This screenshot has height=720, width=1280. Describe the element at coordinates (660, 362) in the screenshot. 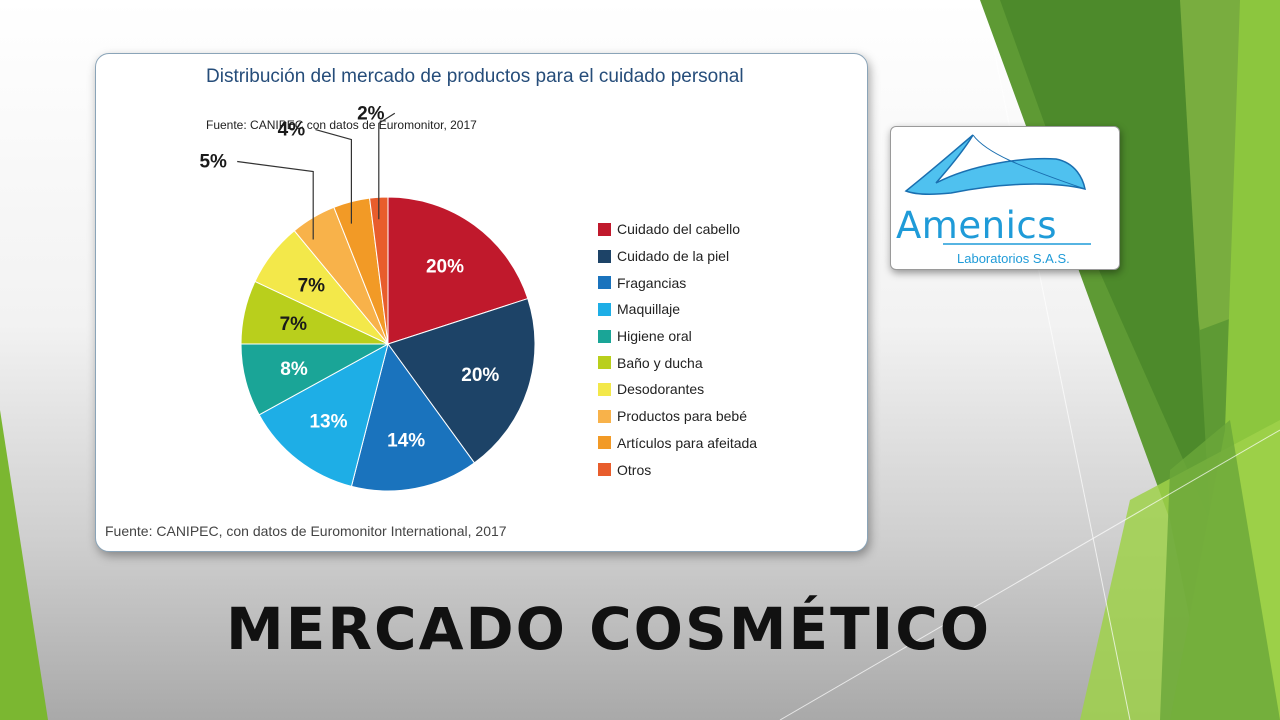

I see `legend-label: Baño y ducha` at that location.